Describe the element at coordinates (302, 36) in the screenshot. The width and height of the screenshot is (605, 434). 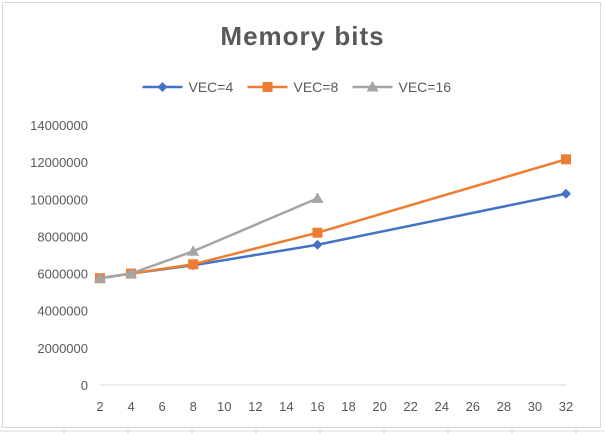
I see `chart-title: Memory bits` at that location.